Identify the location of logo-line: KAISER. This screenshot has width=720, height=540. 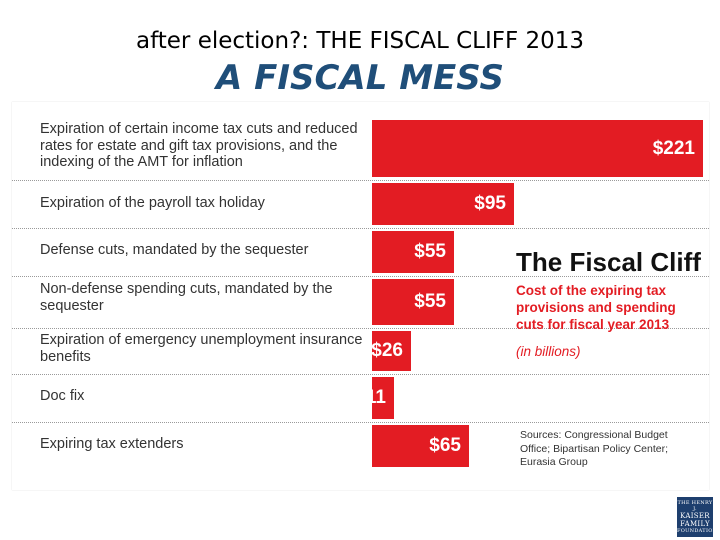
(695, 516).